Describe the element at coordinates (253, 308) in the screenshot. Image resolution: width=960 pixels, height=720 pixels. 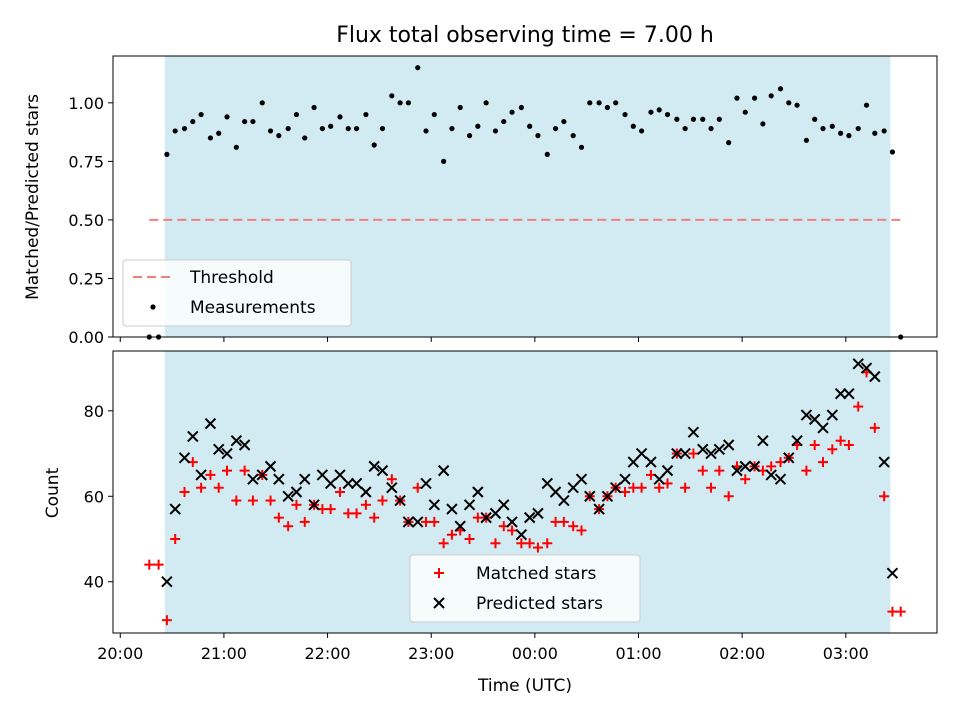
I see `legend-measurement-label: Measurements` at that location.